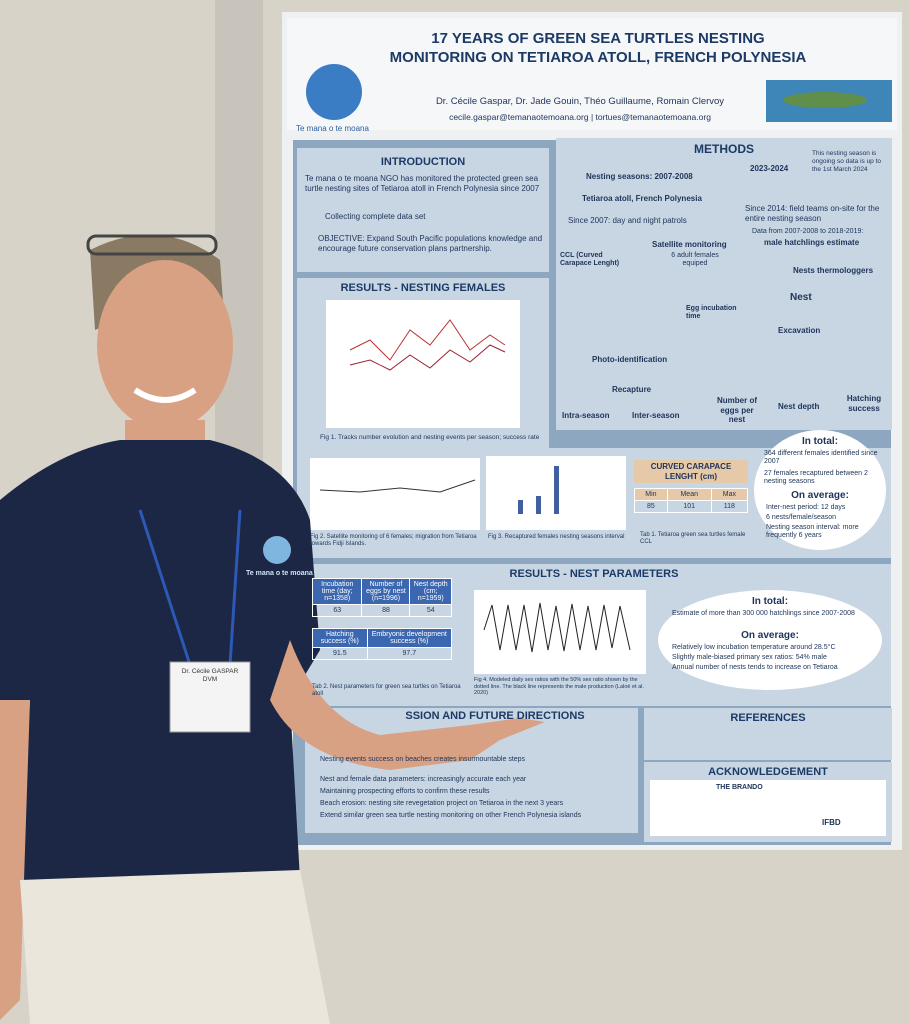 The image size is (909, 1024). I want to click on females-heading: RESULTS - NESTING FEMALES, so click(423, 288).